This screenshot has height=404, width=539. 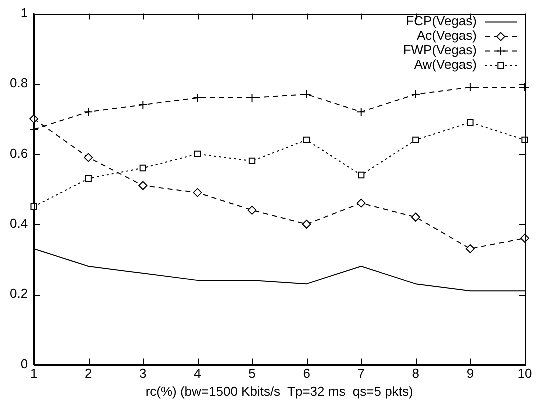 What do you see at coordinates (19, 83) in the screenshot?
I see `y-tick-label: 0.8` at bounding box center [19, 83].